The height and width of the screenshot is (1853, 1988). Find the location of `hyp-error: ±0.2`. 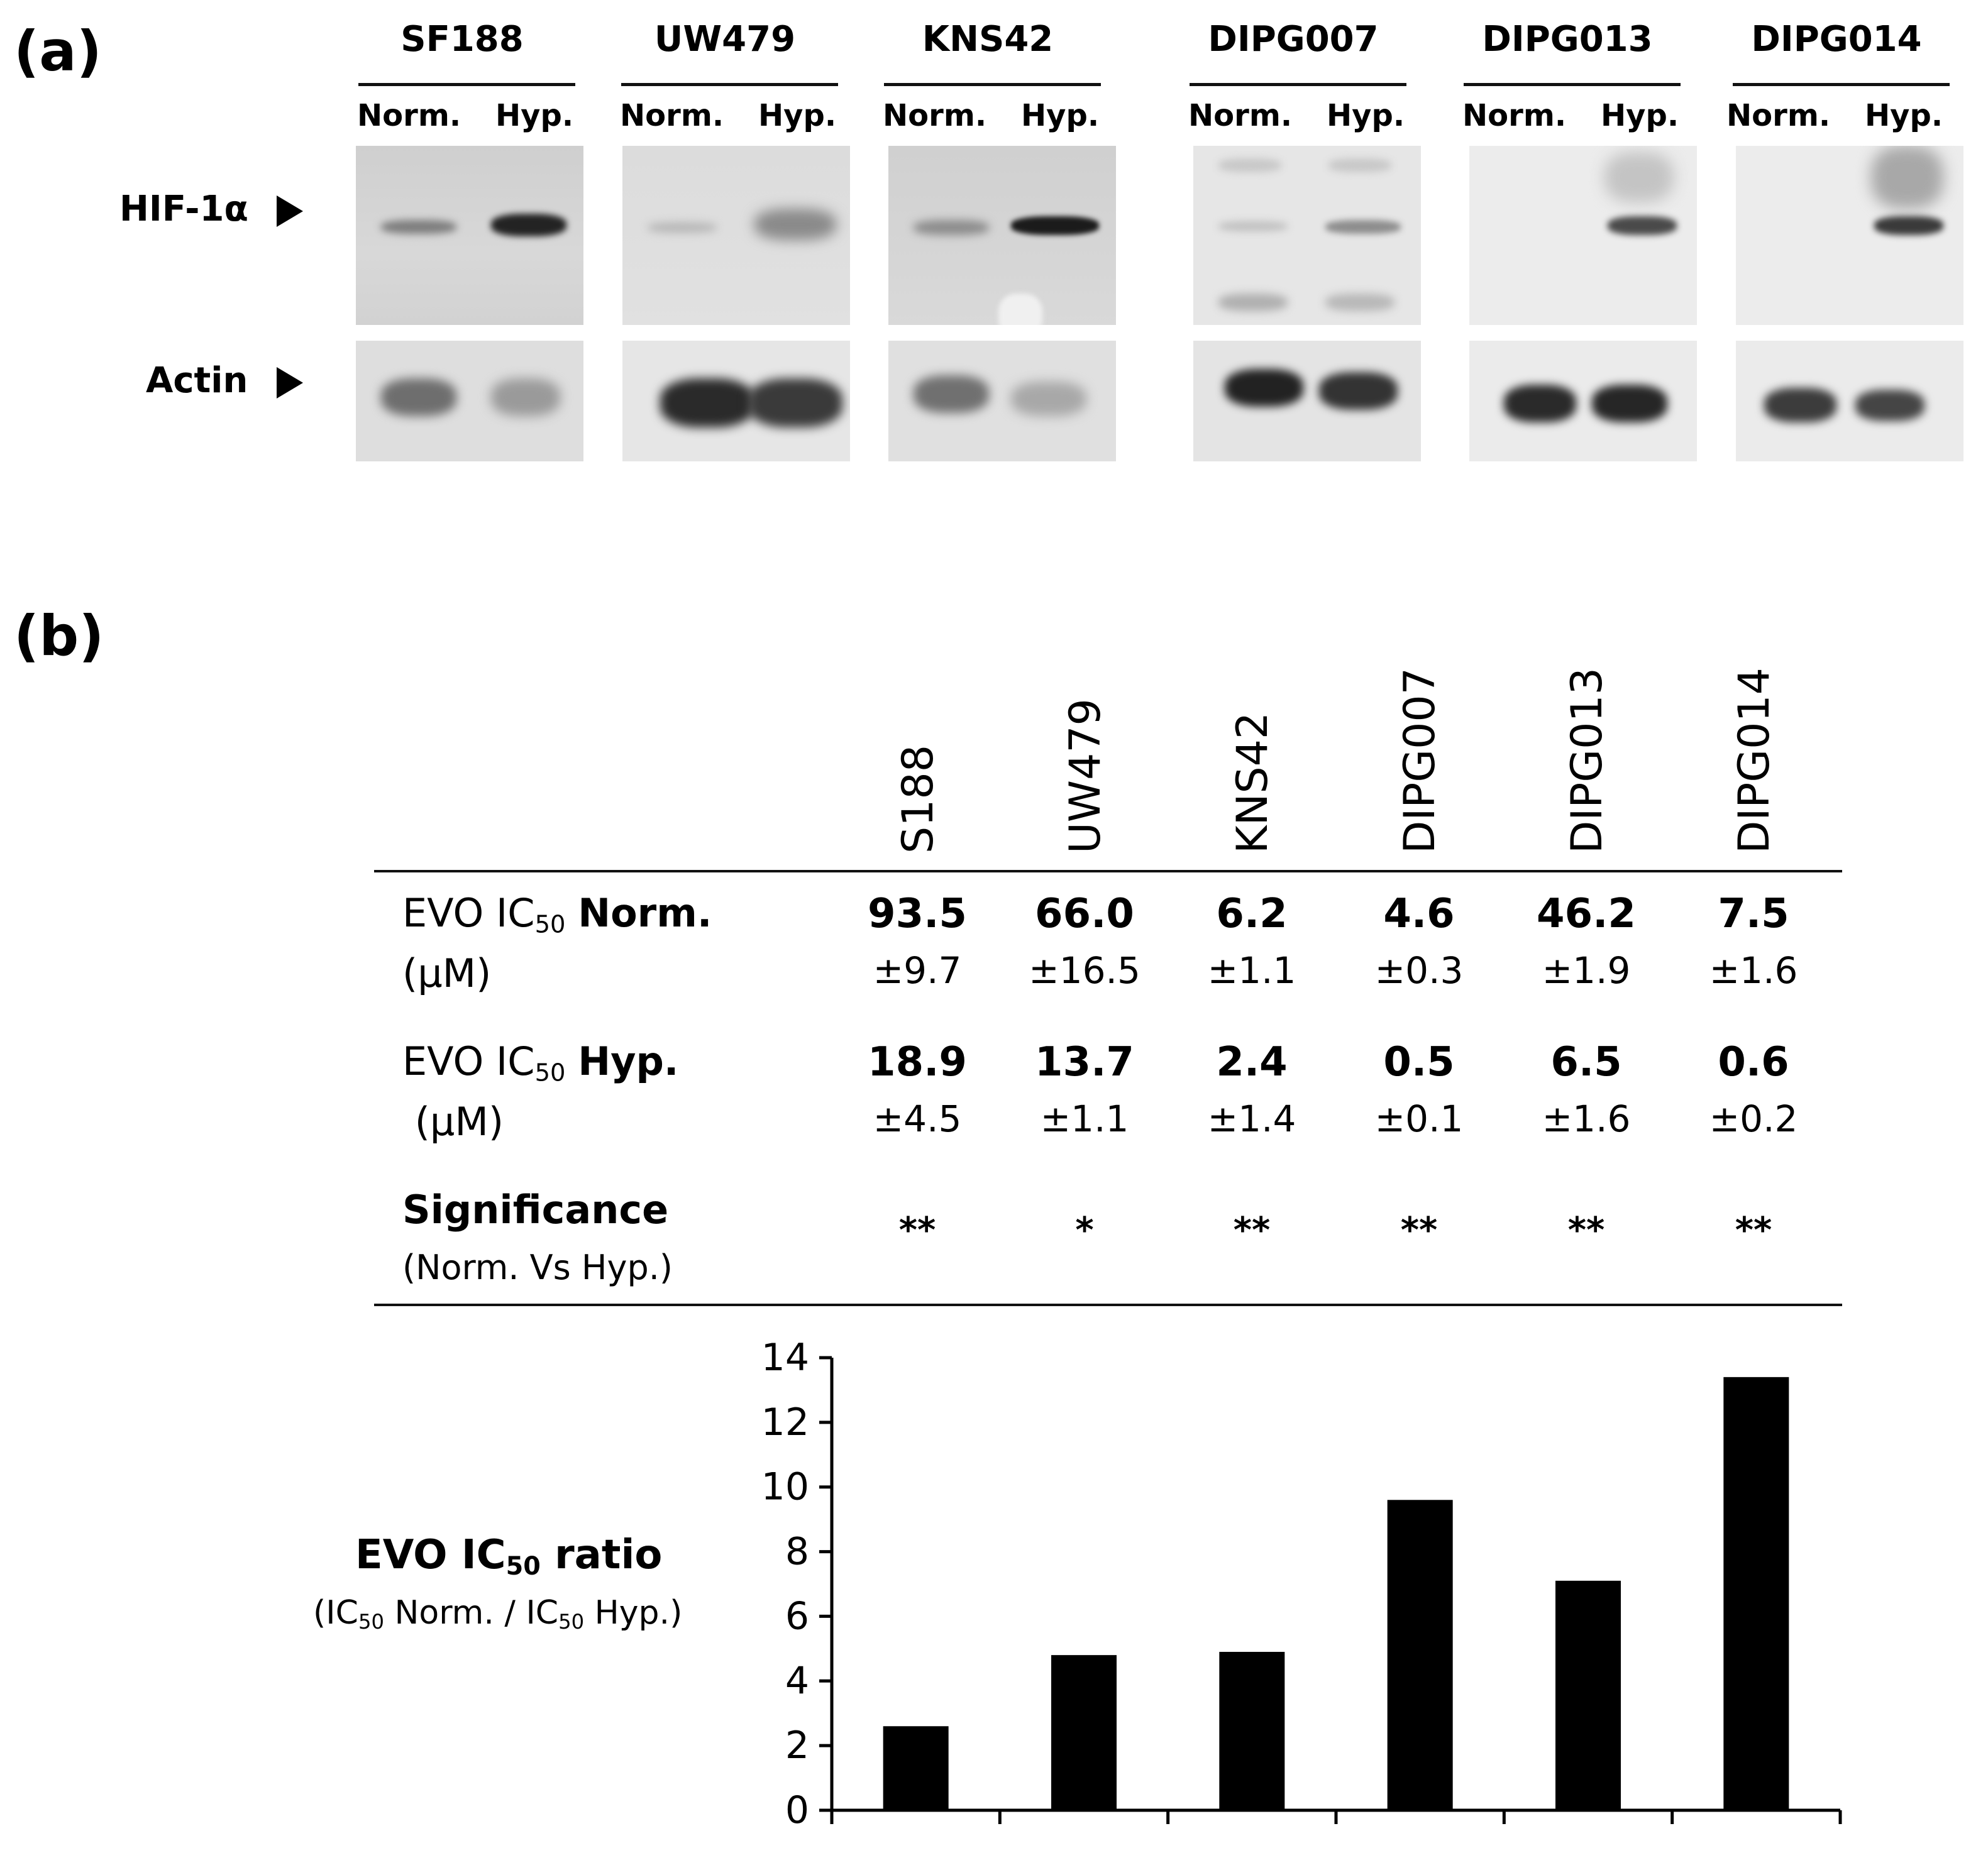

hyp-error: ±0.2 is located at coordinates (1753, 1118).